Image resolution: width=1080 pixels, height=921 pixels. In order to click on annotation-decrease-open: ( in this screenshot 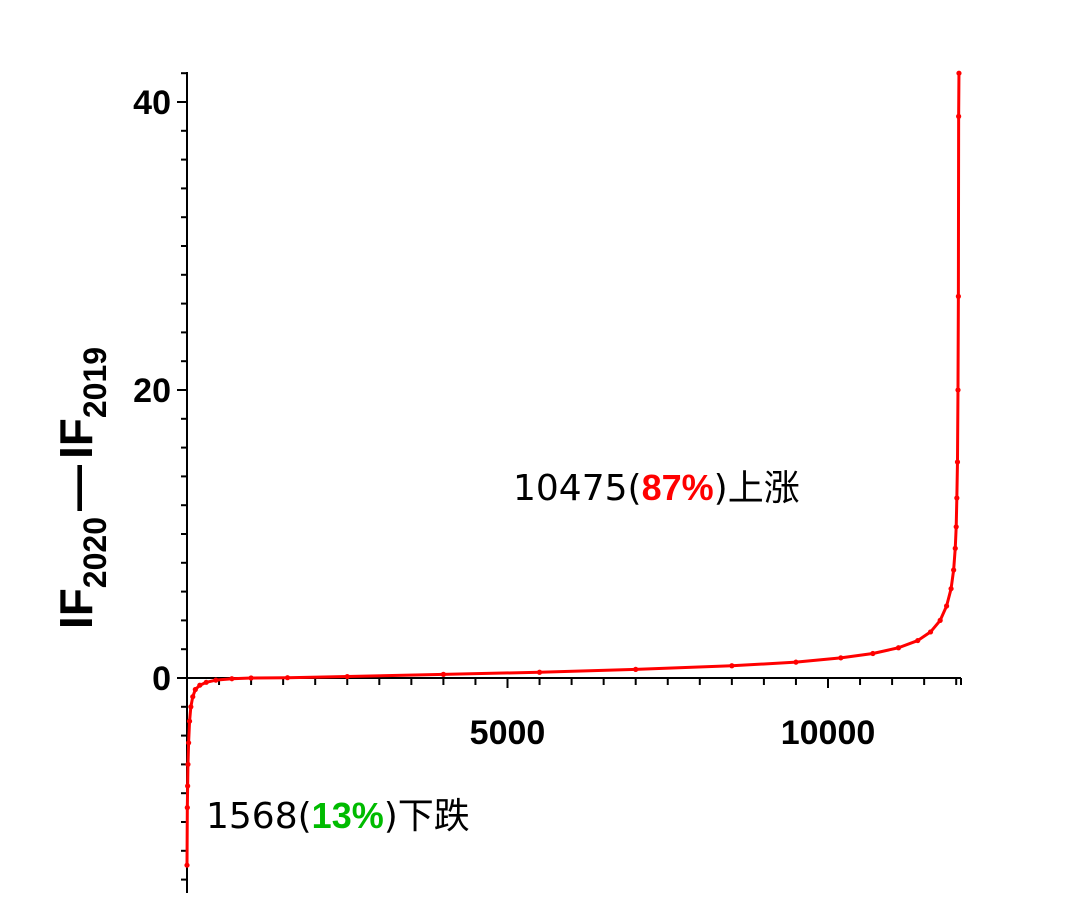, I will do `click(305, 816)`.